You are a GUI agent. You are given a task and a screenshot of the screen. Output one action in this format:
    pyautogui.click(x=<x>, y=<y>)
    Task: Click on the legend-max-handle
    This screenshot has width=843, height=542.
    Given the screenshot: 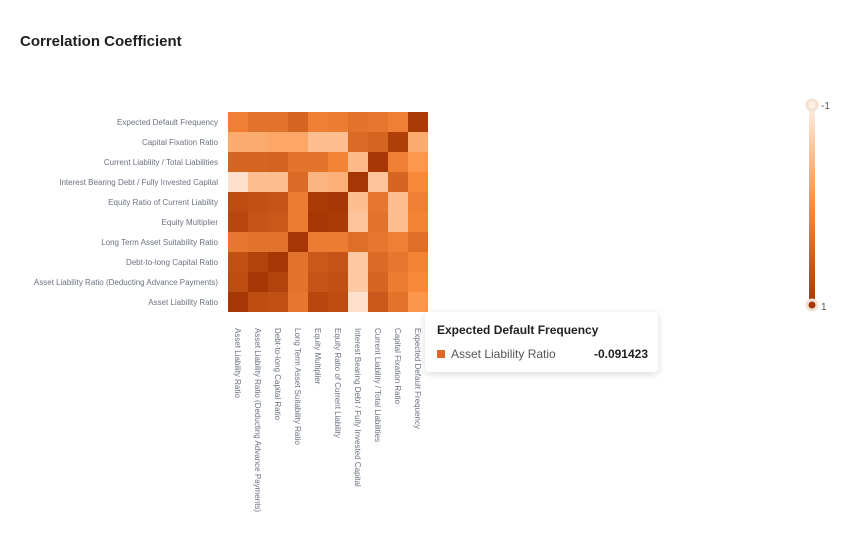 What is the action you would take?
    pyautogui.click(x=812, y=305)
    